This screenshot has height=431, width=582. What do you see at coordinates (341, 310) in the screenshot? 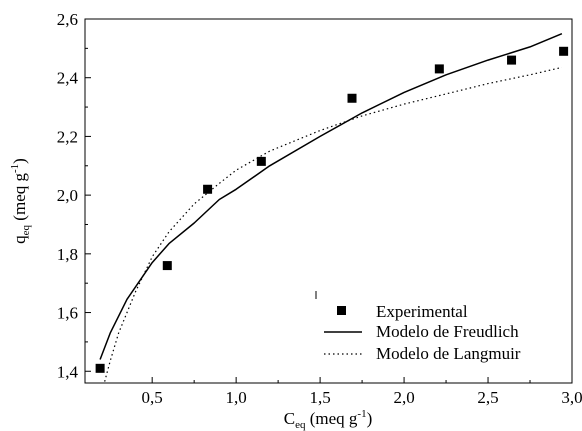
I see `legend-marker-experimental` at bounding box center [341, 310].